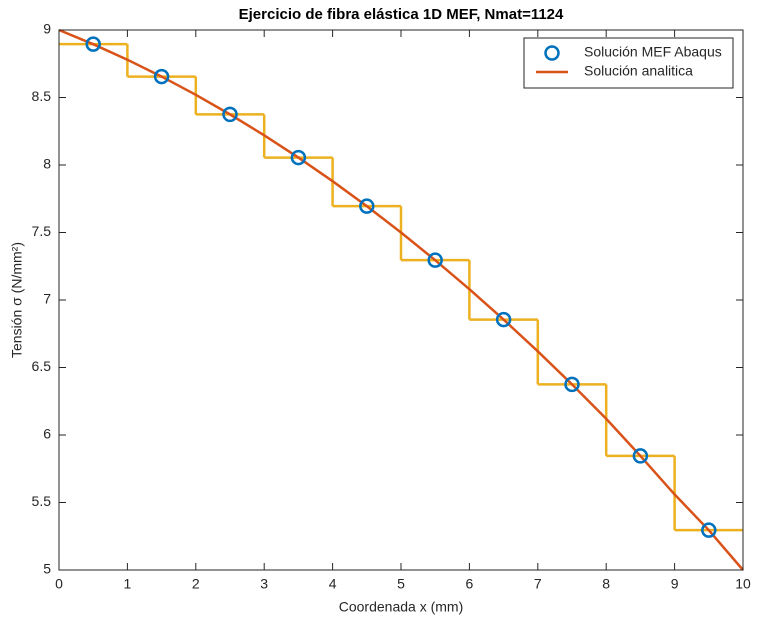 The image size is (778, 628). I want to click on x-tick-label: 7, so click(538, 584).